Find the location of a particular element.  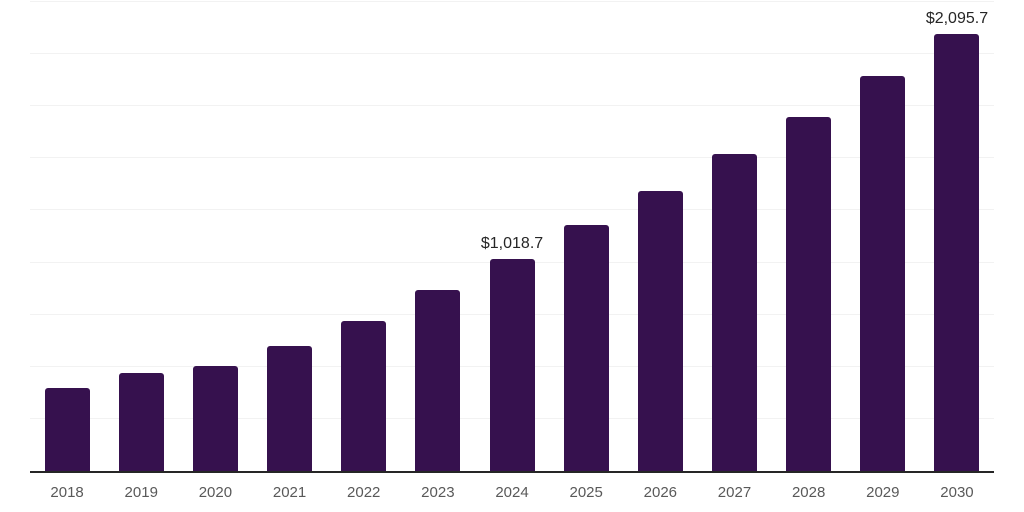

bar-value-label-2030: $2,095.7 is located at coordinates (957, 19).